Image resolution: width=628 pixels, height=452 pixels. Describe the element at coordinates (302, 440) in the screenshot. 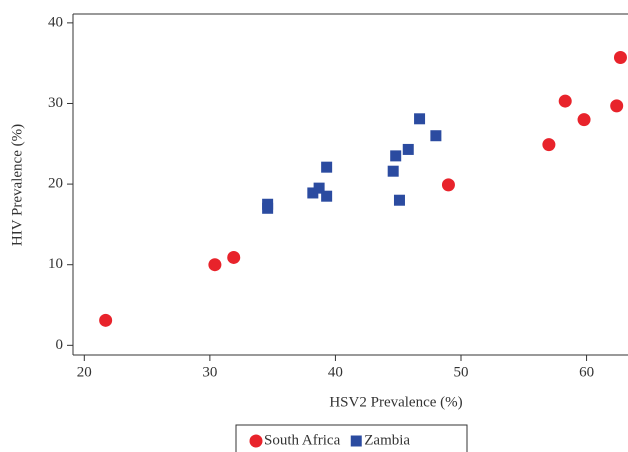

I see `legend-label: South Africa` at that location.